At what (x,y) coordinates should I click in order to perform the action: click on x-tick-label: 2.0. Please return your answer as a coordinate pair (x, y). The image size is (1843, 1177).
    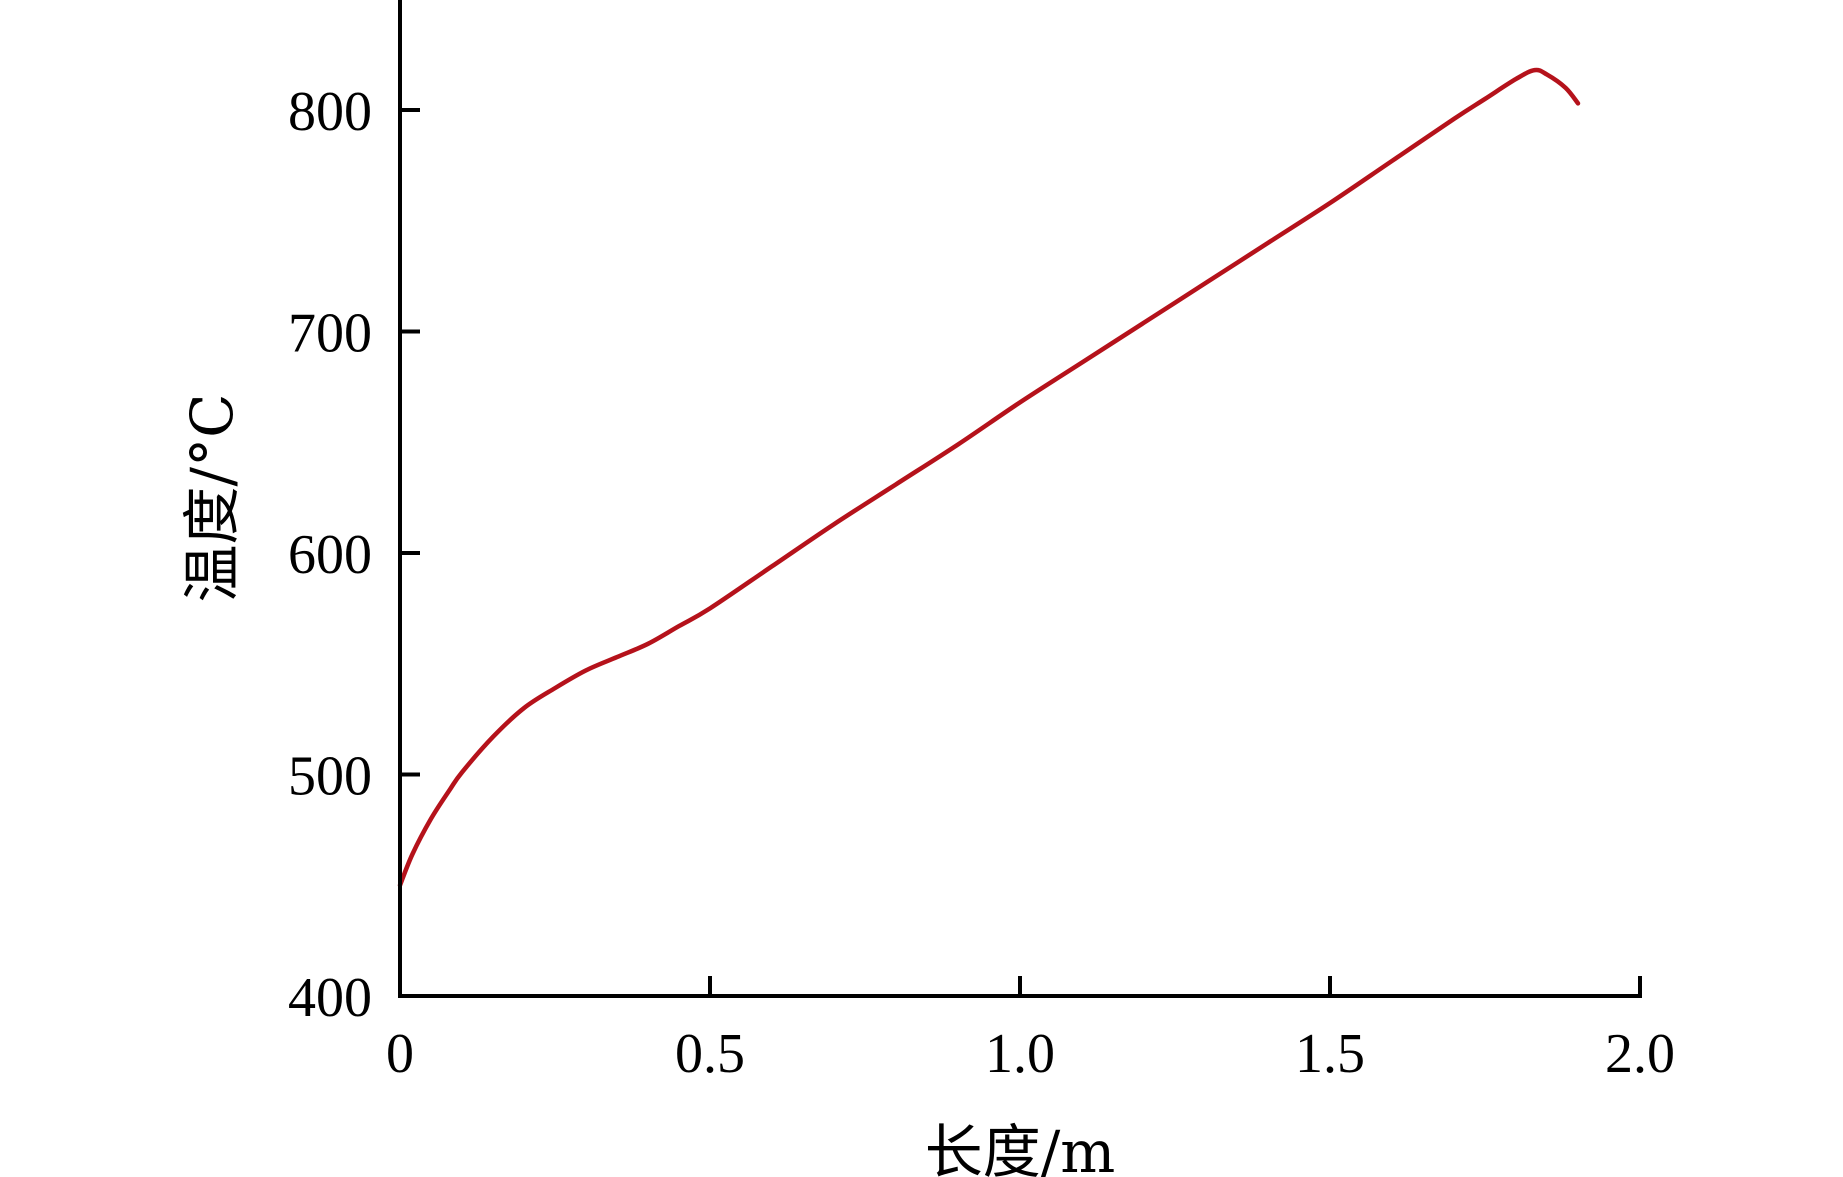
    Looking at the image, I should click on (1640, 1054).